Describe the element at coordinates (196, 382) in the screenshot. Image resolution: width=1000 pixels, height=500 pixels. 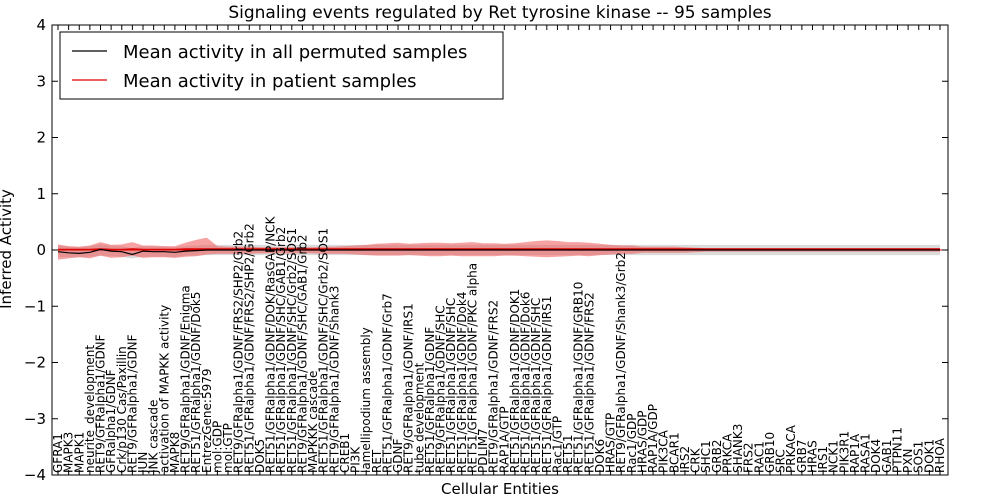
I see `x-tick-label: RET51/GFRalpha1/GDNF/Dok5` at that location.